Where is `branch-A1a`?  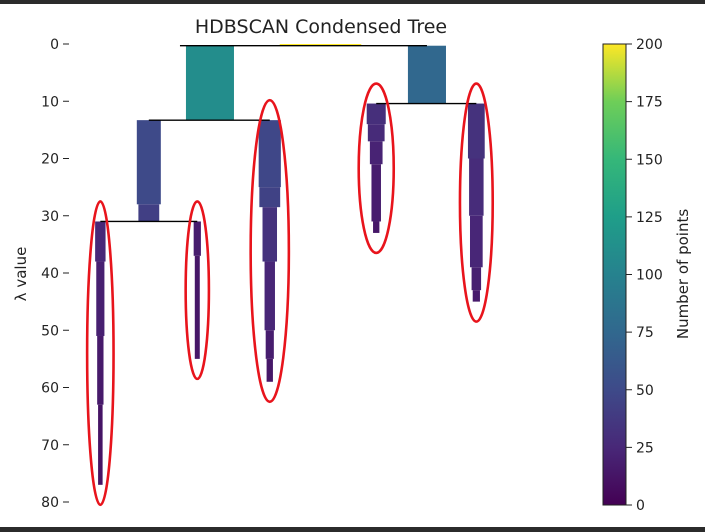 branch-A1a is located at coordinates (100, 353).